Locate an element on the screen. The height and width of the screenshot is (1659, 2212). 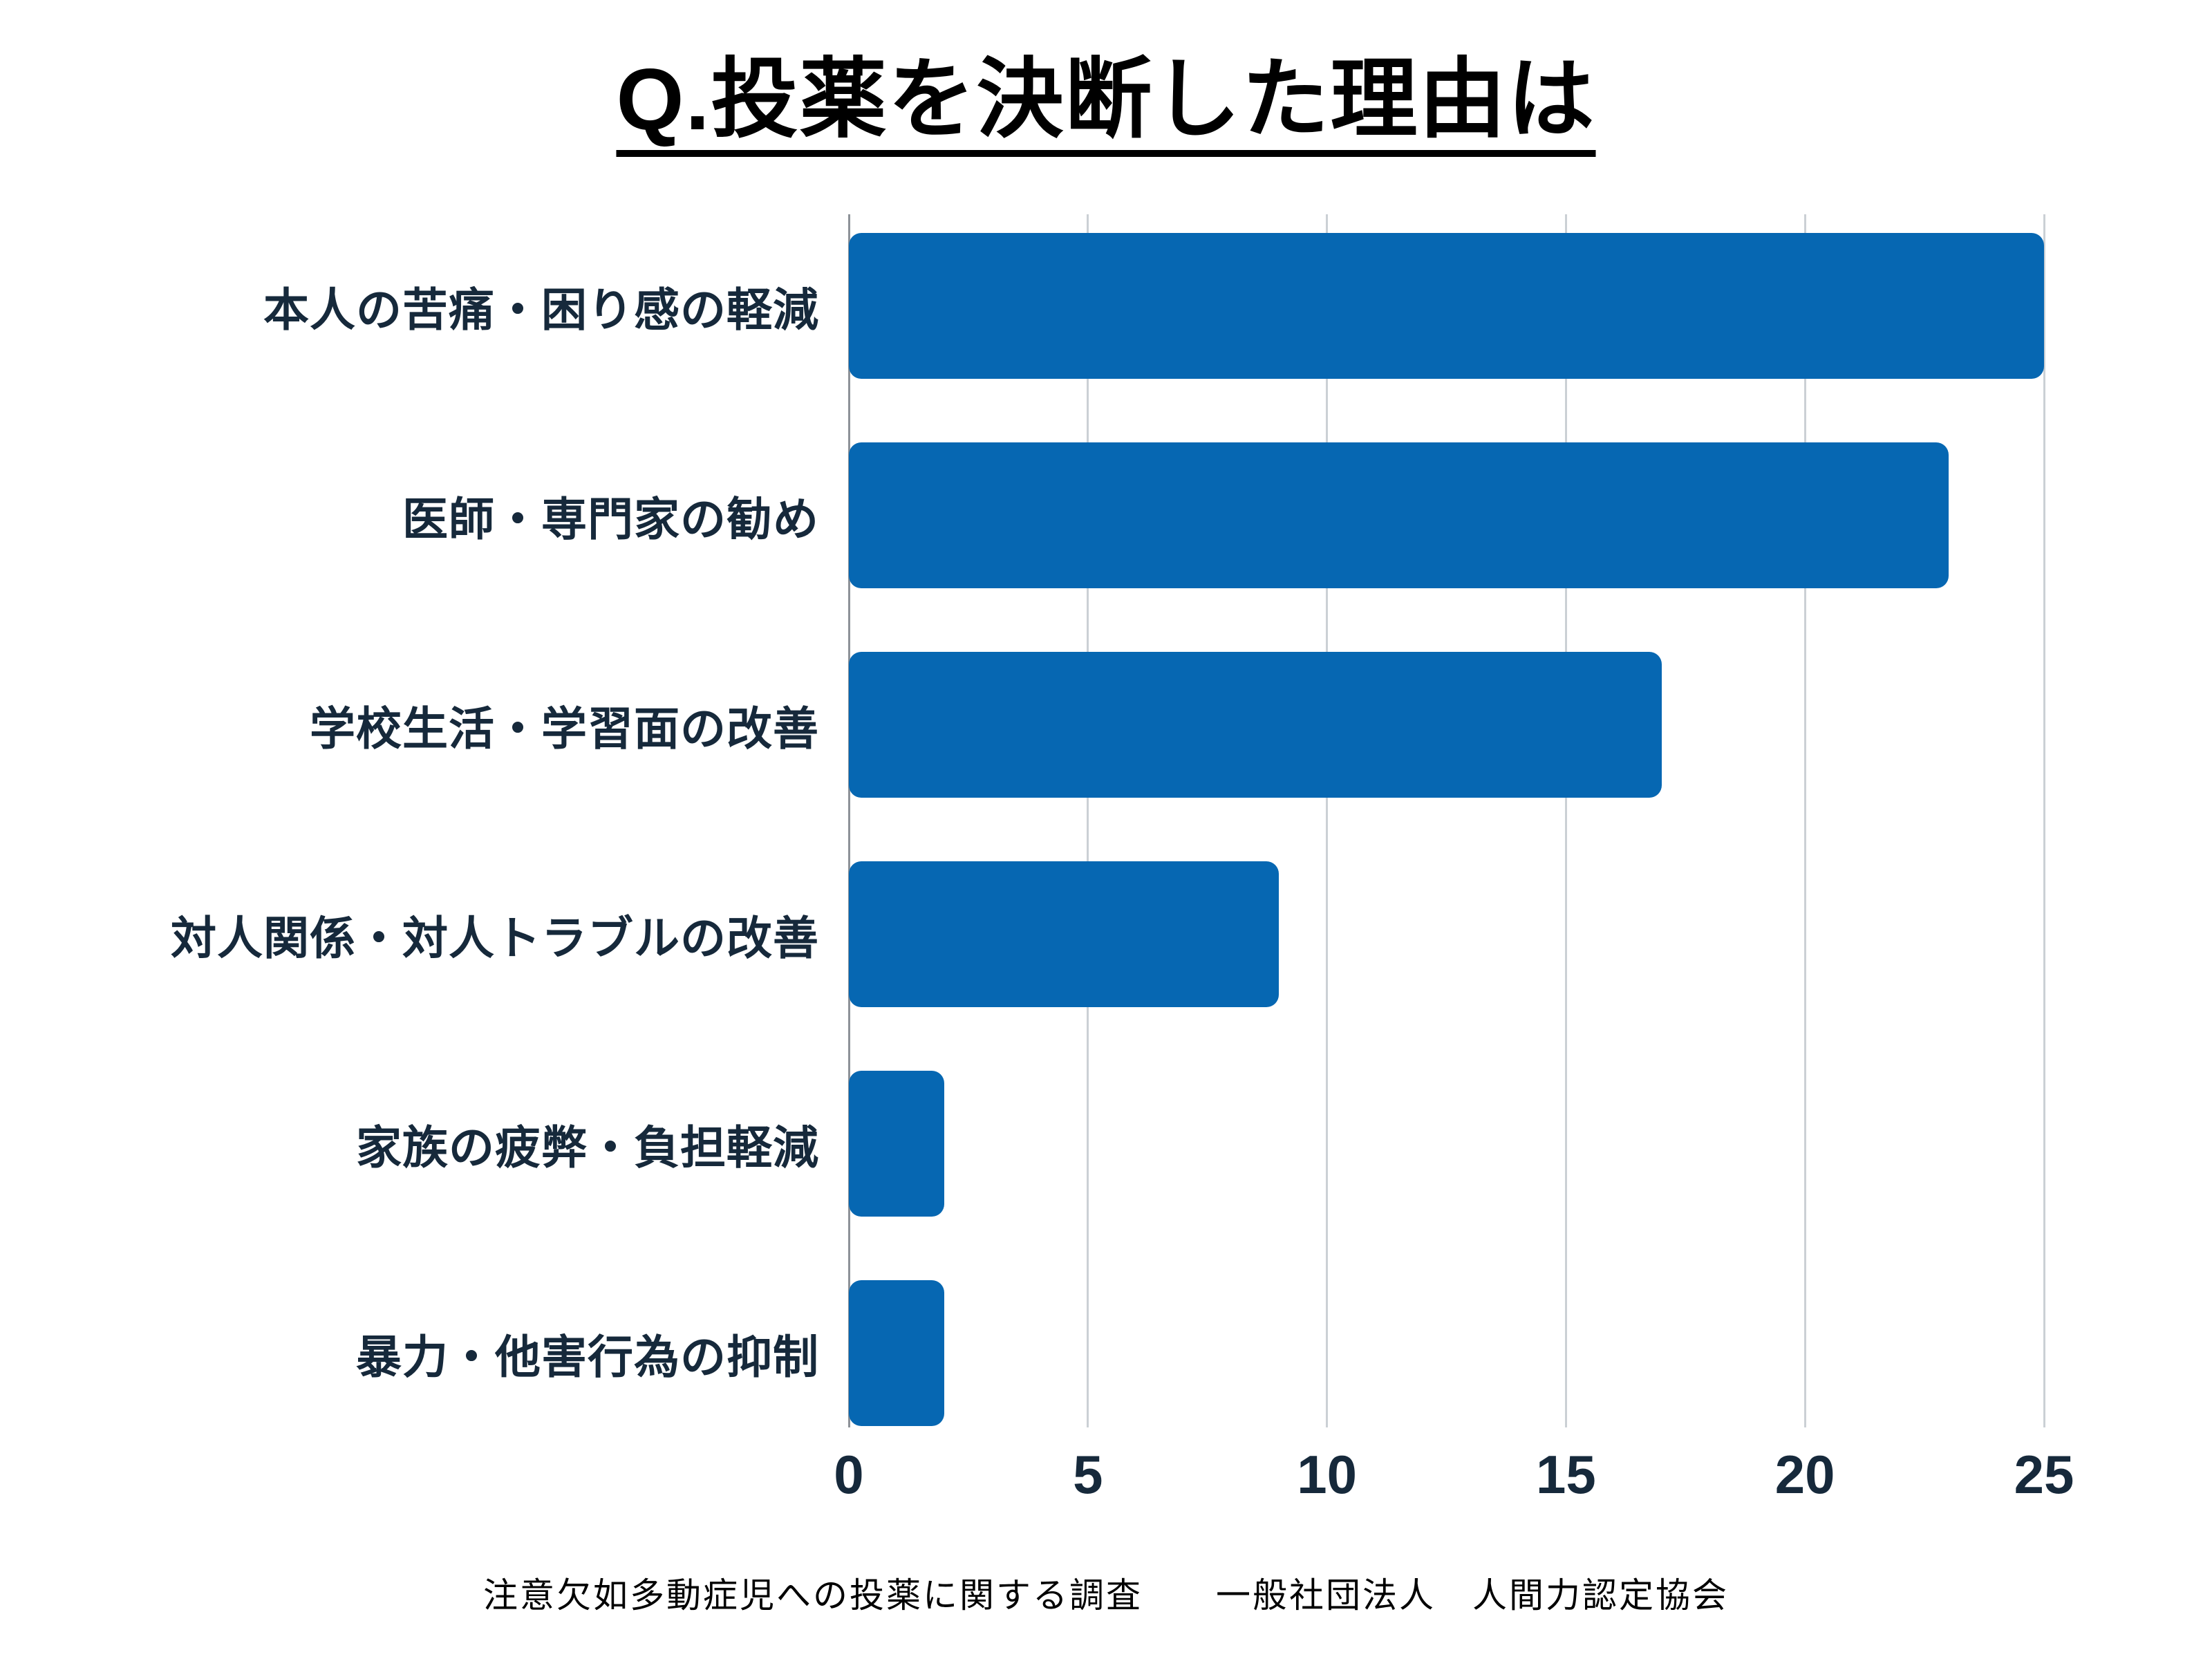
chart-title: Q.投薬を決断した理由は is located at coordinates (1106, 99).